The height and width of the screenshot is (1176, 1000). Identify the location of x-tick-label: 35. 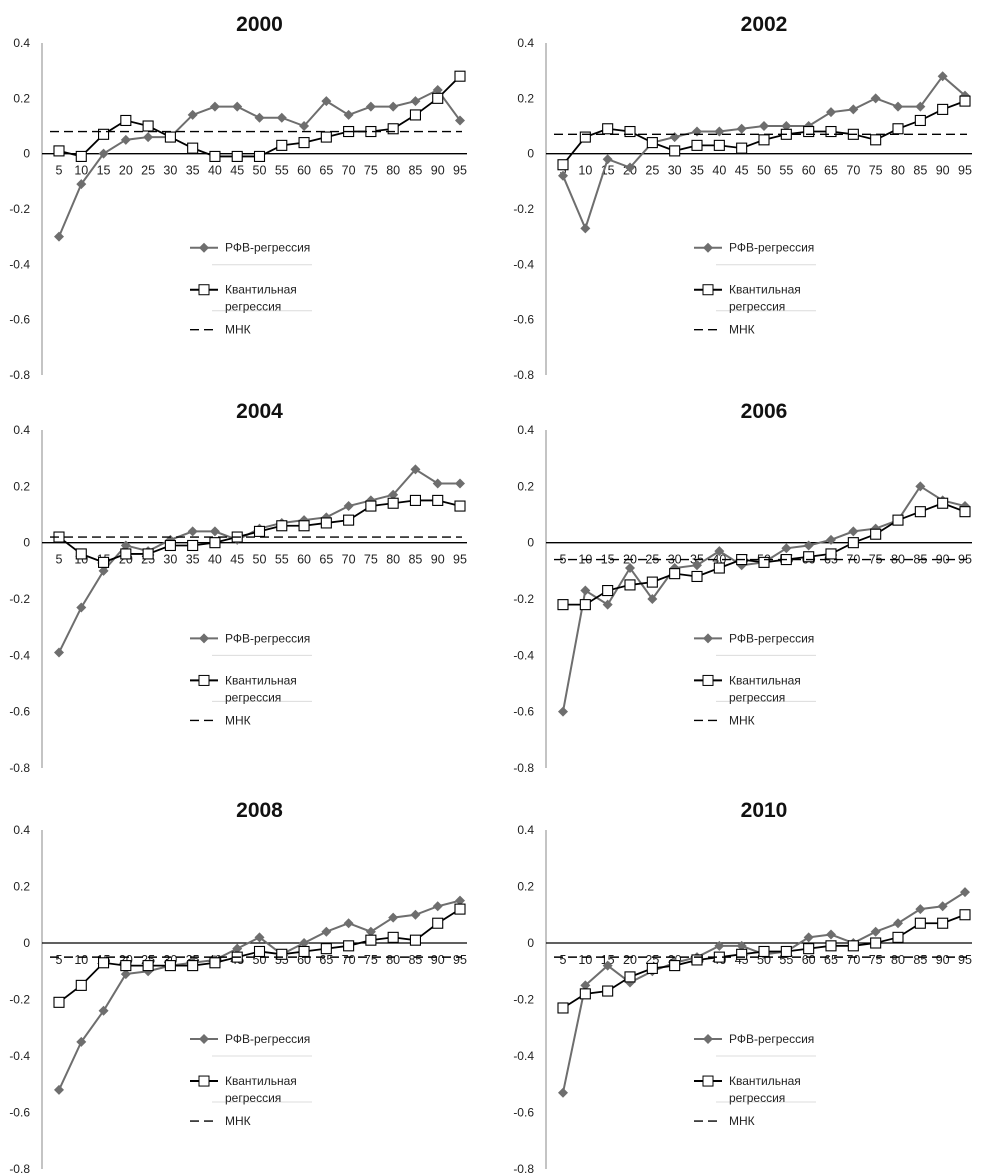
(193, 560).